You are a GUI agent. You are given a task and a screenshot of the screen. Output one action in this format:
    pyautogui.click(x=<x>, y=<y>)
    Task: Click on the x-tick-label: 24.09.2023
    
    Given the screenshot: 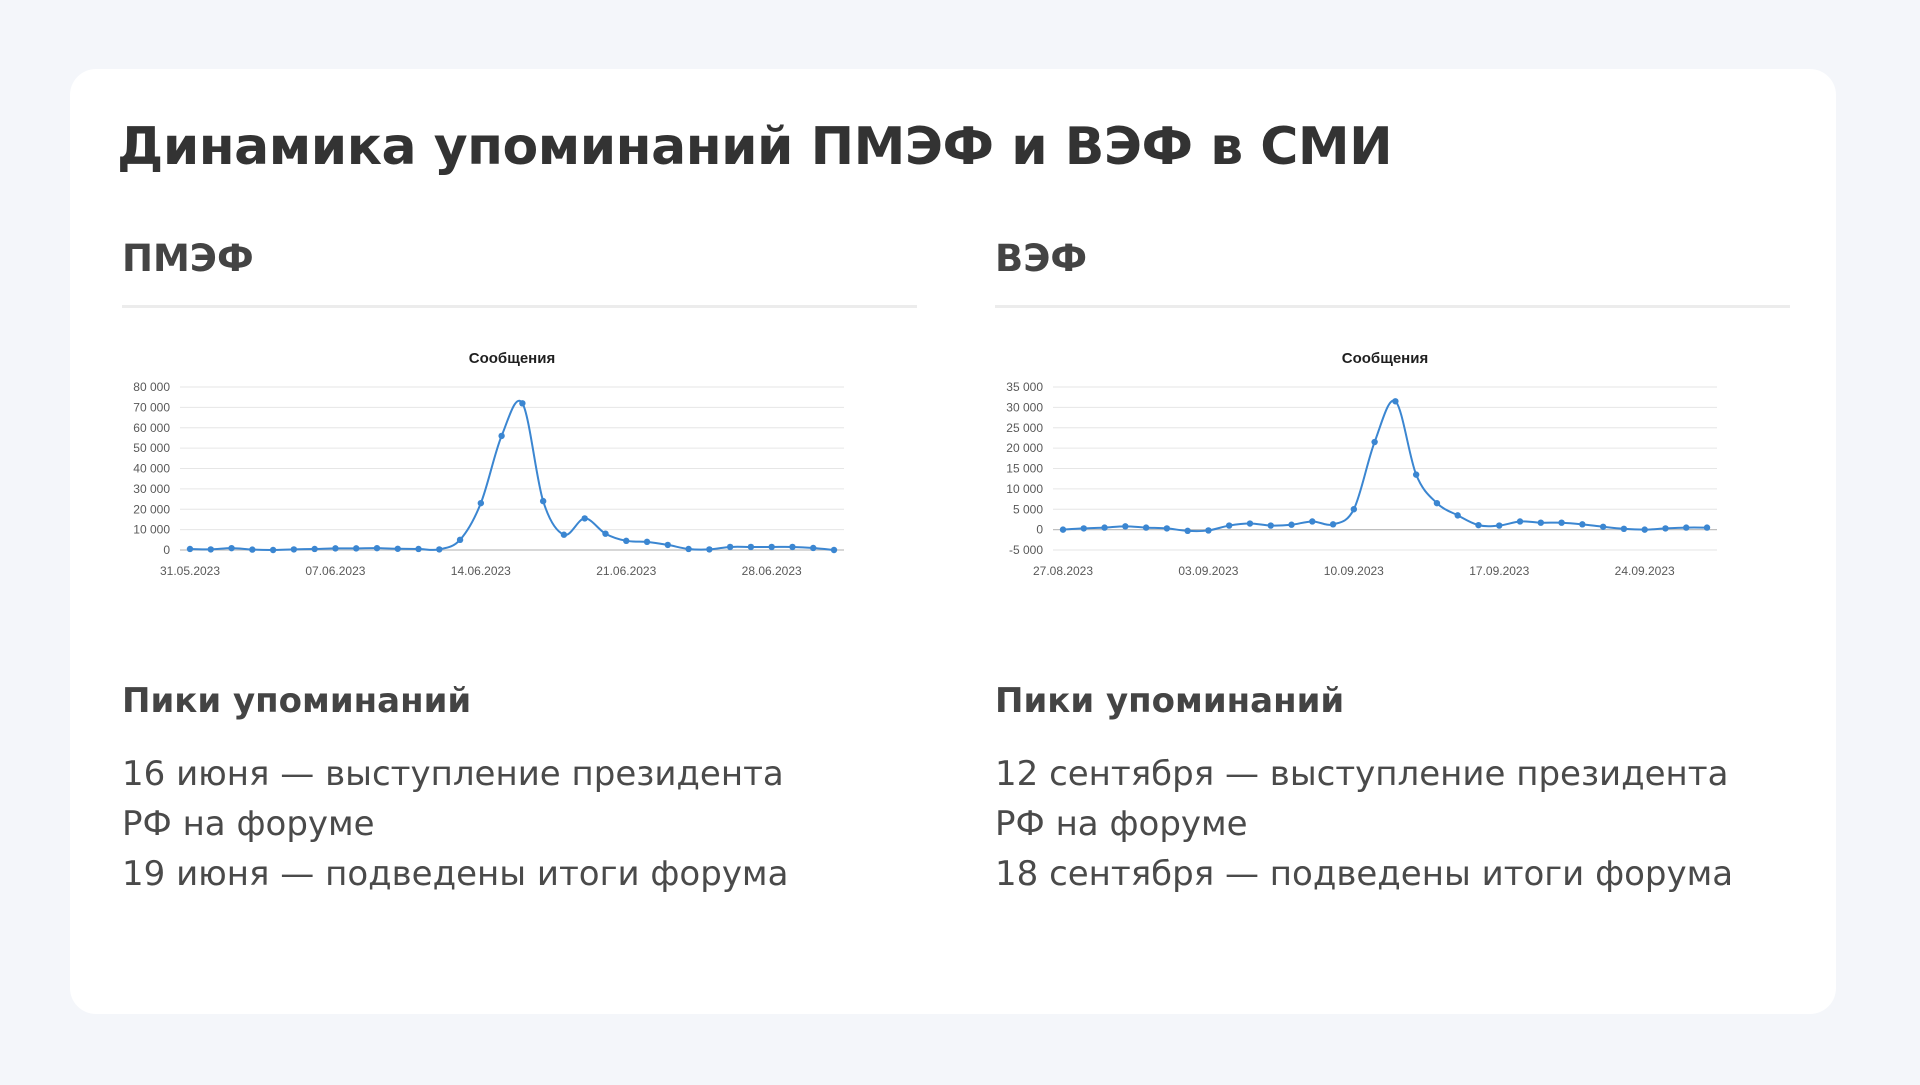 What is the action you would take?
    pyautogui.click(x=1645, y=571)
    